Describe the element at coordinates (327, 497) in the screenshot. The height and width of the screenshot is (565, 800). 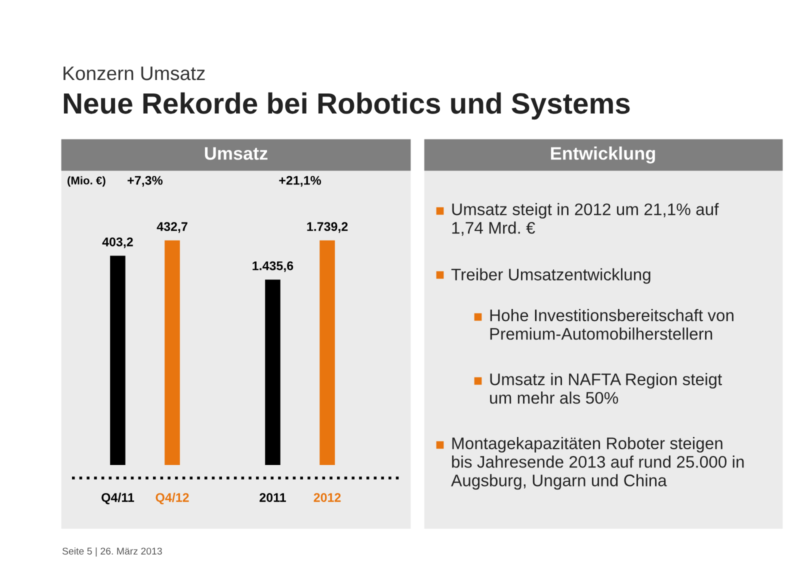
I see `x-tick-label: 2012` at that location.